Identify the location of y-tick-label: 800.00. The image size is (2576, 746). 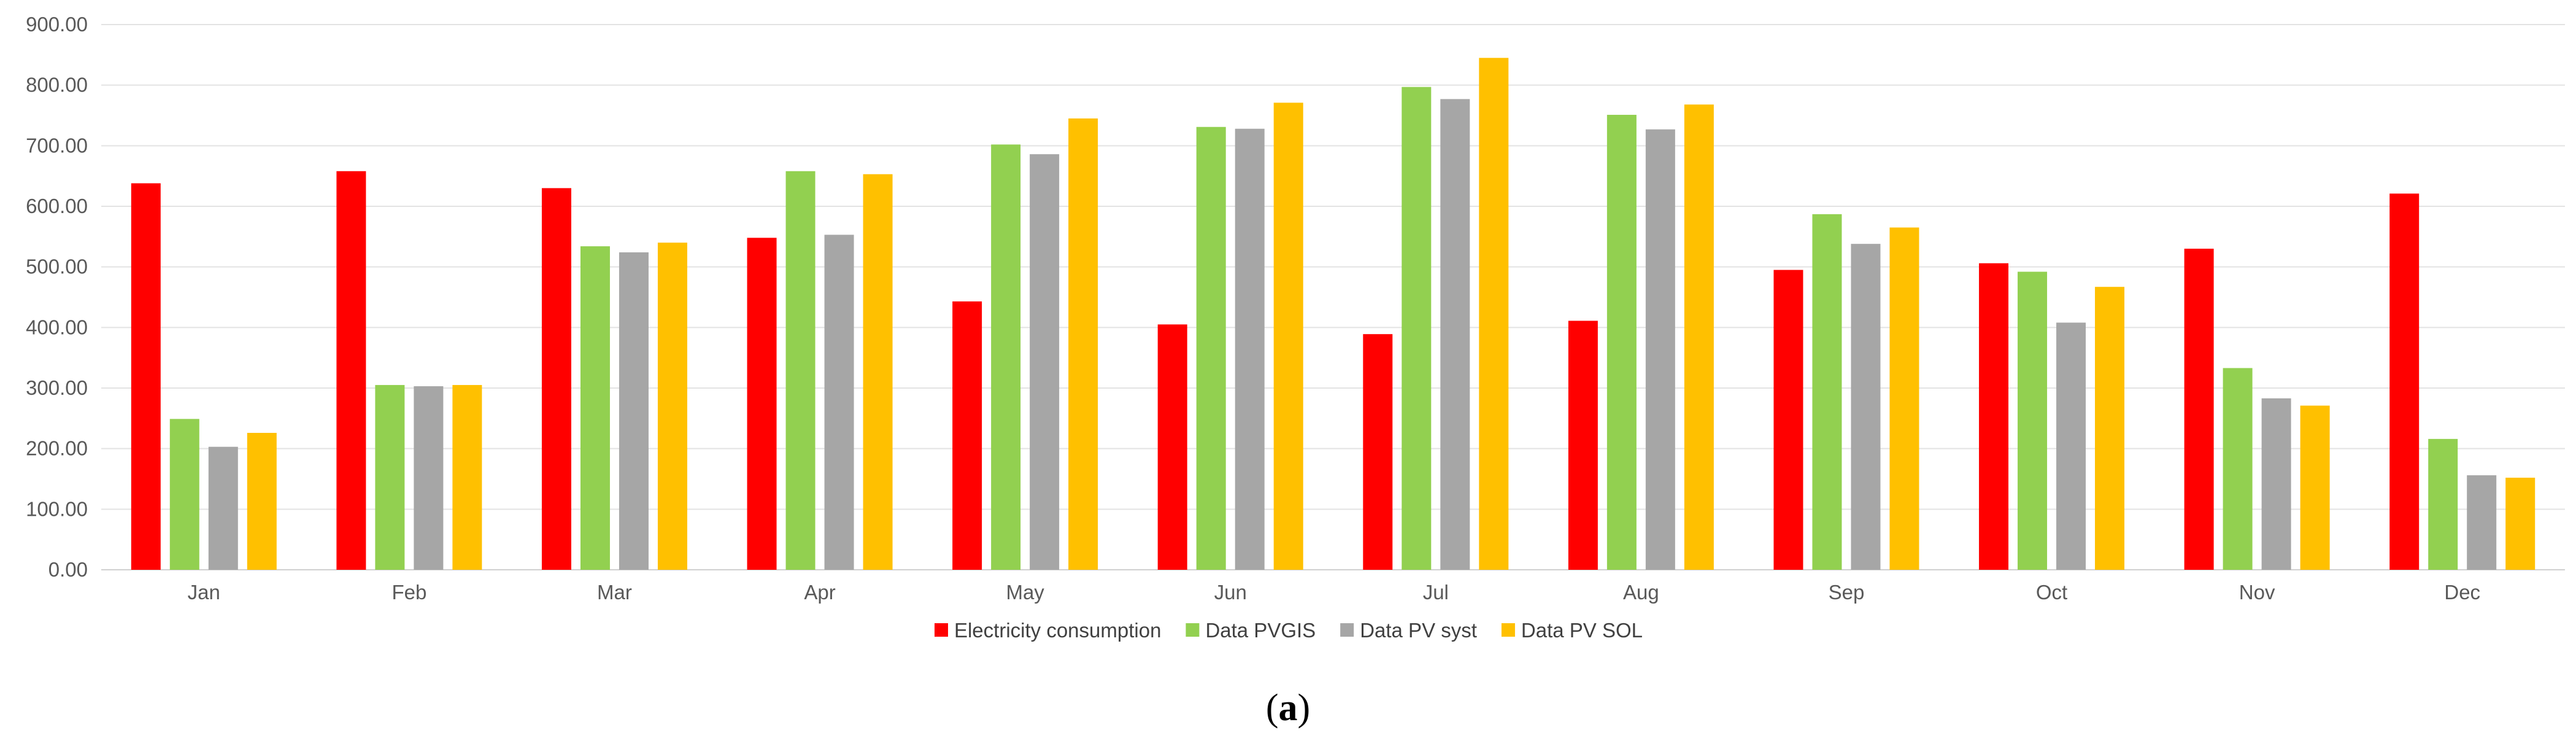
(57, 85).